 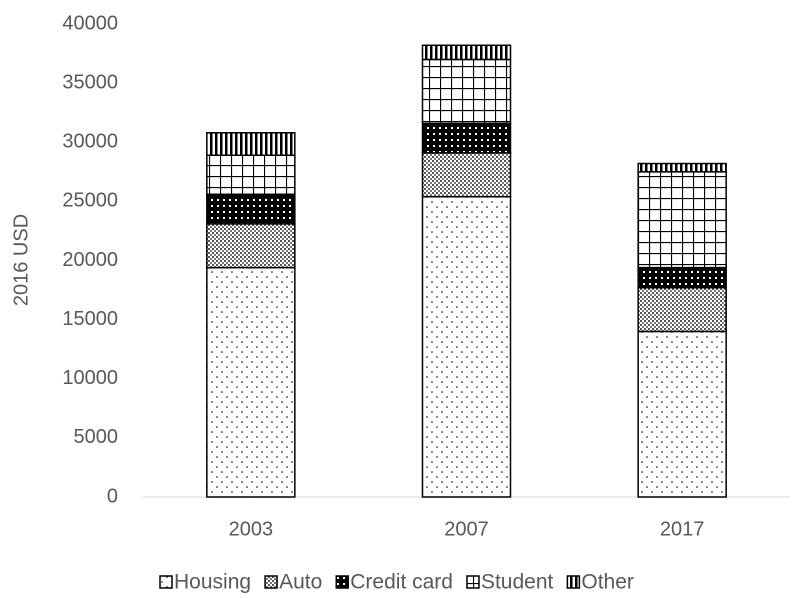 I want to click on y-tick-label: 5000, so click(x=96, y=437).